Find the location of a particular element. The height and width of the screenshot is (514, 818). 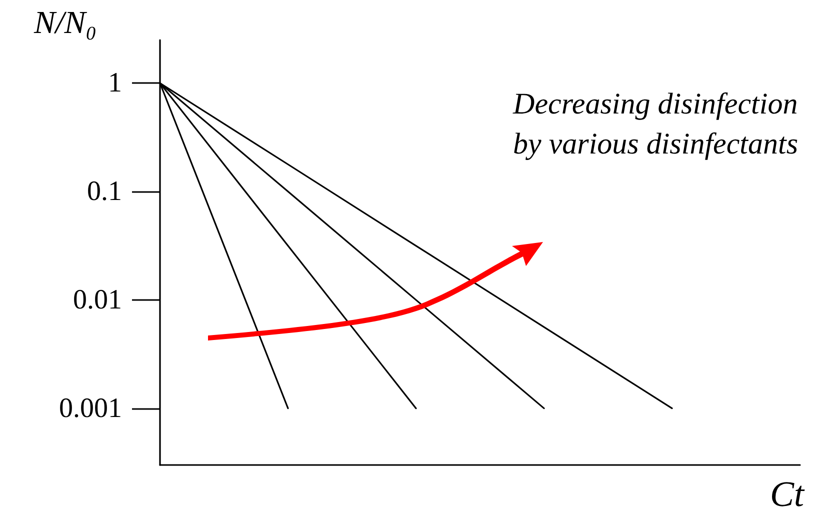

y-tick-label: 1 is located at coordinates (115, 83).